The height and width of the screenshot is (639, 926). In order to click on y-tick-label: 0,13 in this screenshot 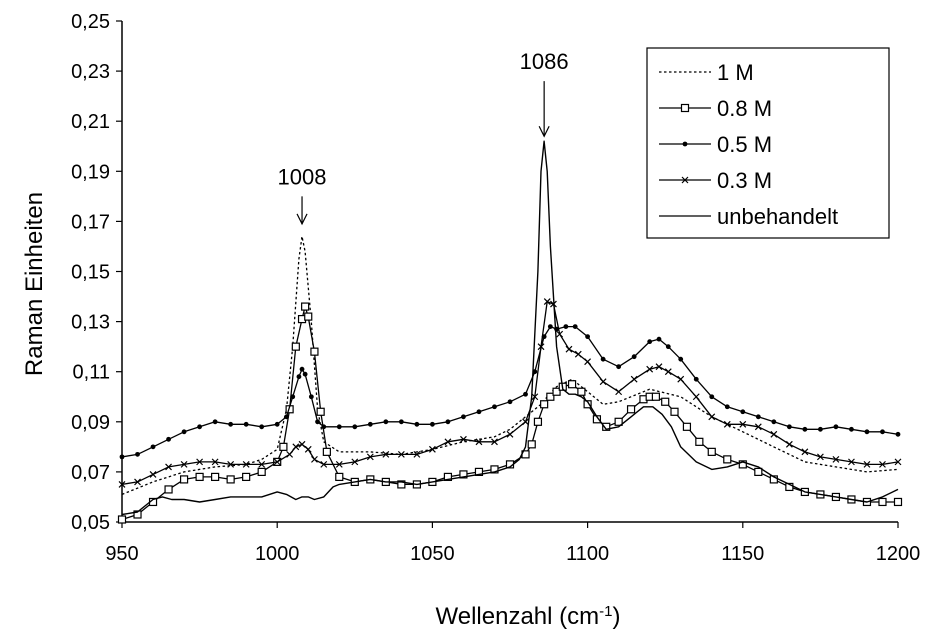, I will do `click(90, 323)`.